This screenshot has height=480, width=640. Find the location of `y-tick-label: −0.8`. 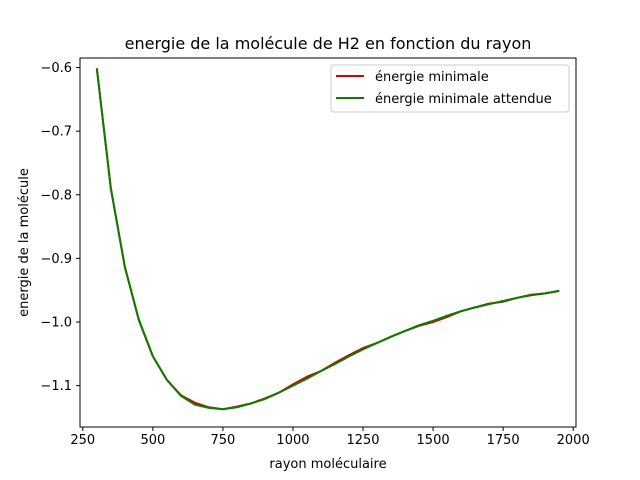

y-tick-label: −0.8 is located at coordinates (56, 195).